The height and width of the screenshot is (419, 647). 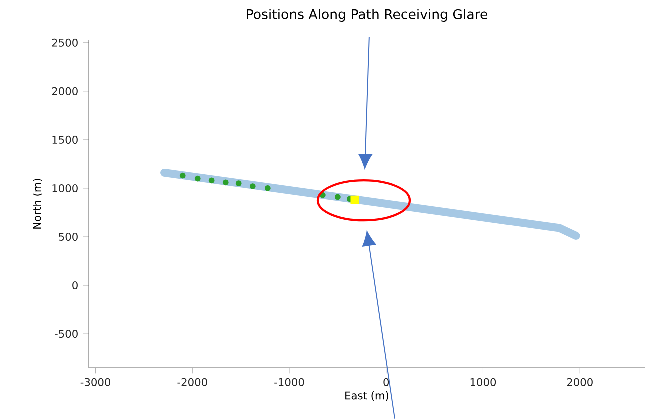 I want to click on y-tick-label: 2000, so click(x=65, y=91).